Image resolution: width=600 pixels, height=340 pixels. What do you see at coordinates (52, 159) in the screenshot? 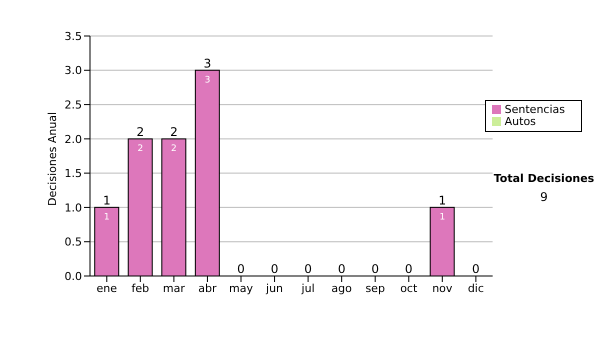
I see `y-axis-title: Decisiones Anual` at bounding box center [52, 159].